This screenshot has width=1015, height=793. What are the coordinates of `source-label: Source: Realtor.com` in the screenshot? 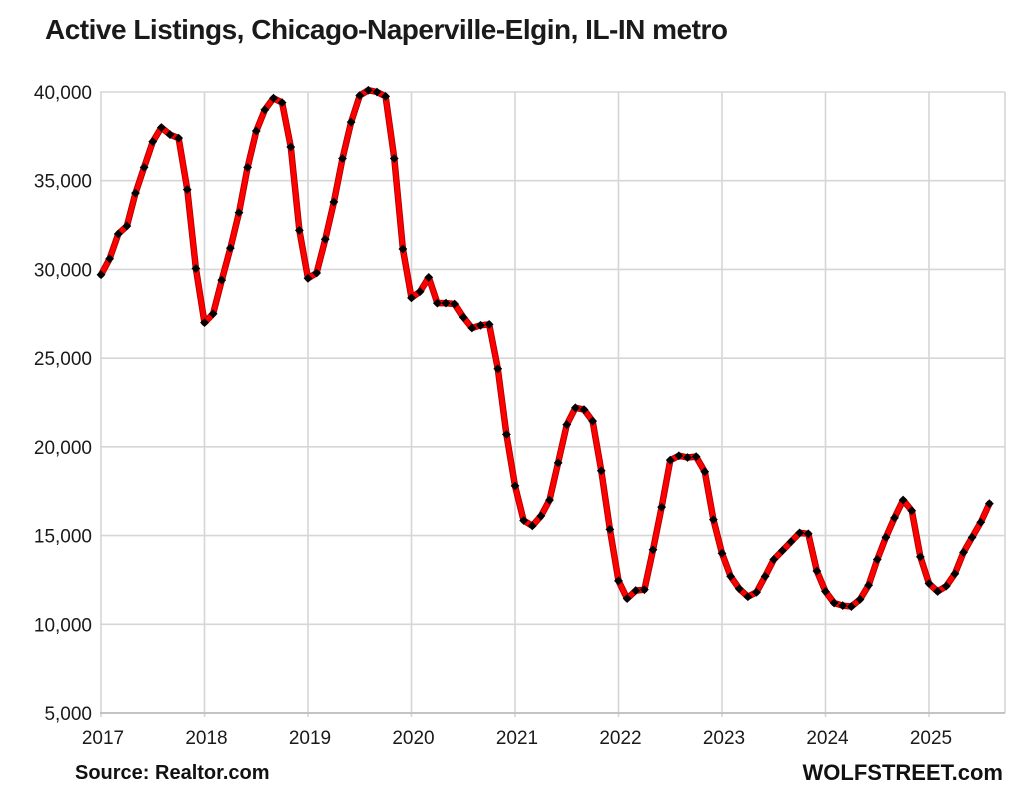 It's located at (172, 773).